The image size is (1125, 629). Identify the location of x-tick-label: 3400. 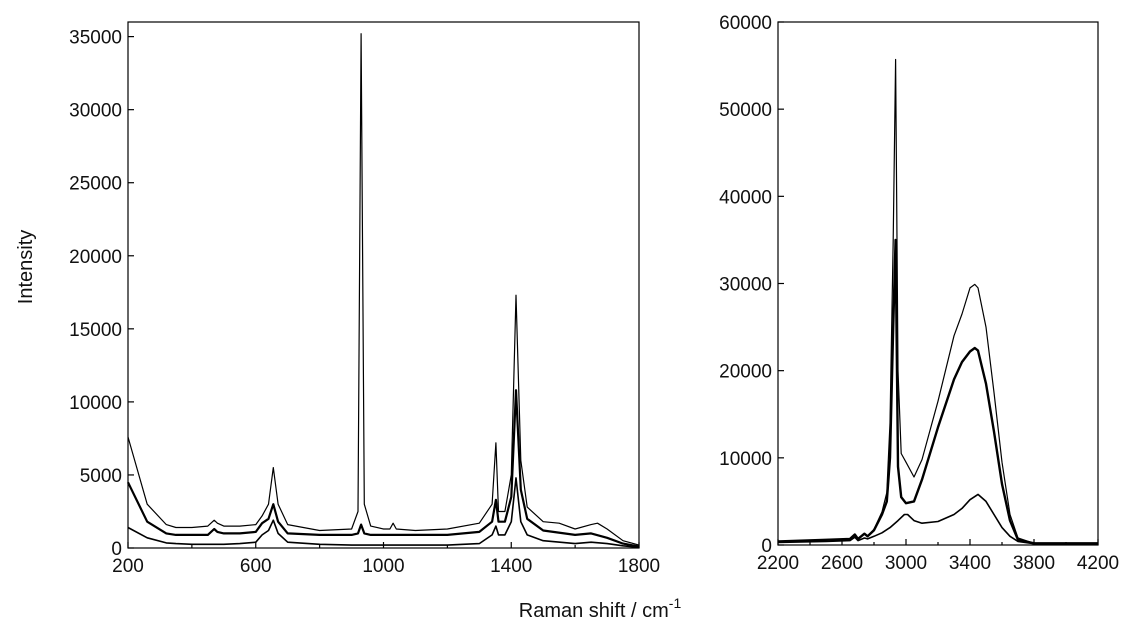
(970, 563).